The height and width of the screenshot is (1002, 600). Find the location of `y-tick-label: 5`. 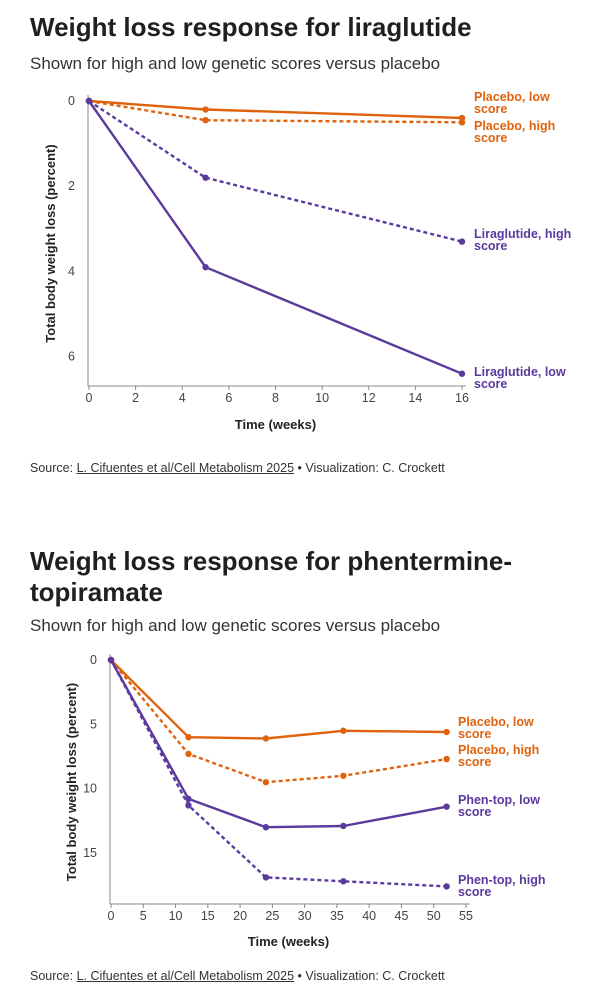

y-tick-label: 5 is located at coordinates (93, 724).